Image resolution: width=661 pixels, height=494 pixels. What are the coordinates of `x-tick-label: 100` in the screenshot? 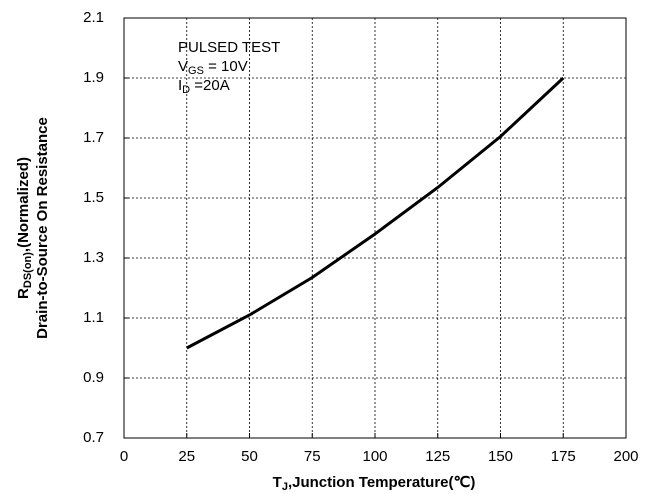 It's located at (374, 456).